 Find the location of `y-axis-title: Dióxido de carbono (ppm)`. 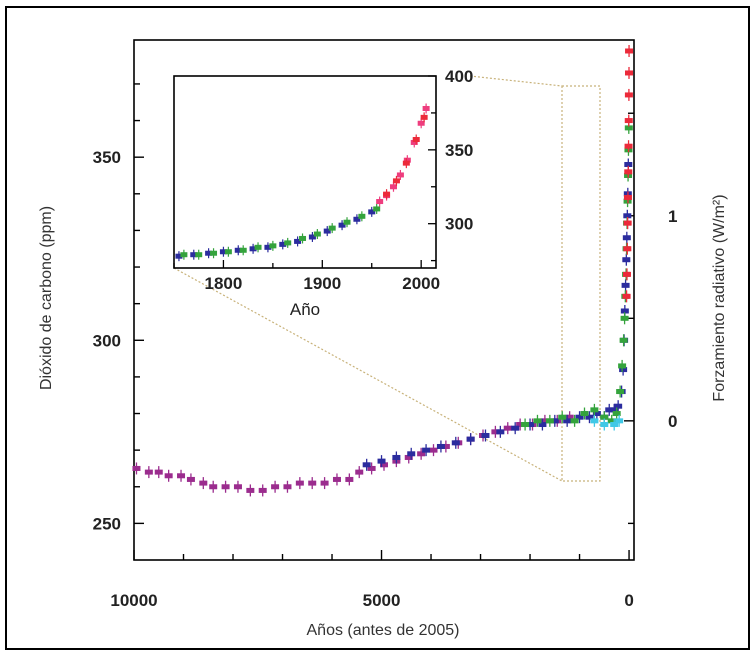

y-axis-title: Dióxido de carbono (ppm) is located at coordinates (46, 298).